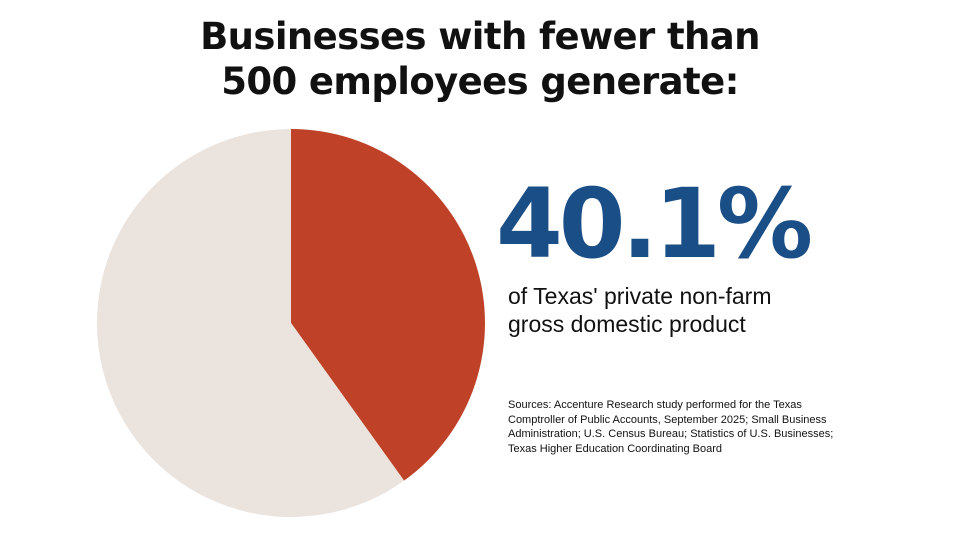  Describe the element at coordinates (640, 296) in the screenshot. I see `description-line-1: of Texas' private non-farm` at that location.